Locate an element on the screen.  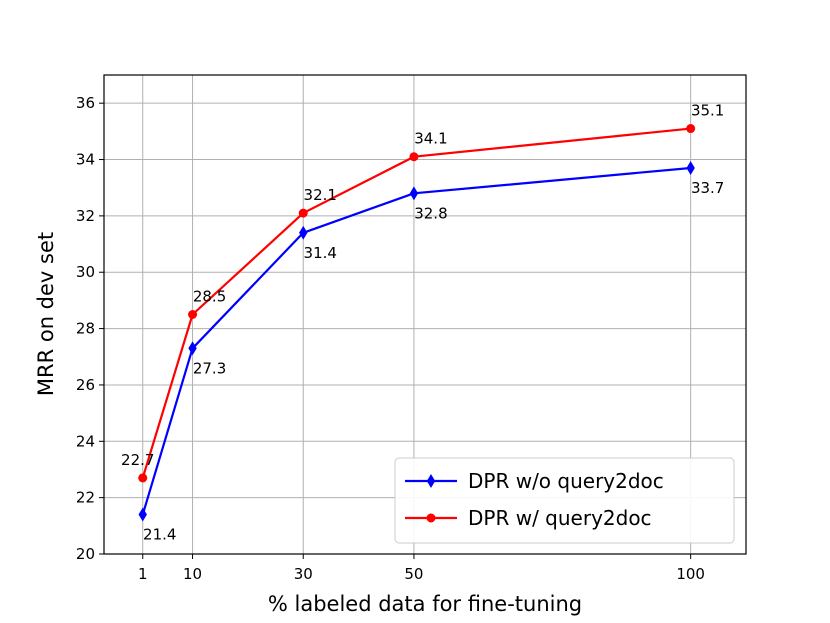
y-tick-label: 26 is located at coordinates (85, 385).